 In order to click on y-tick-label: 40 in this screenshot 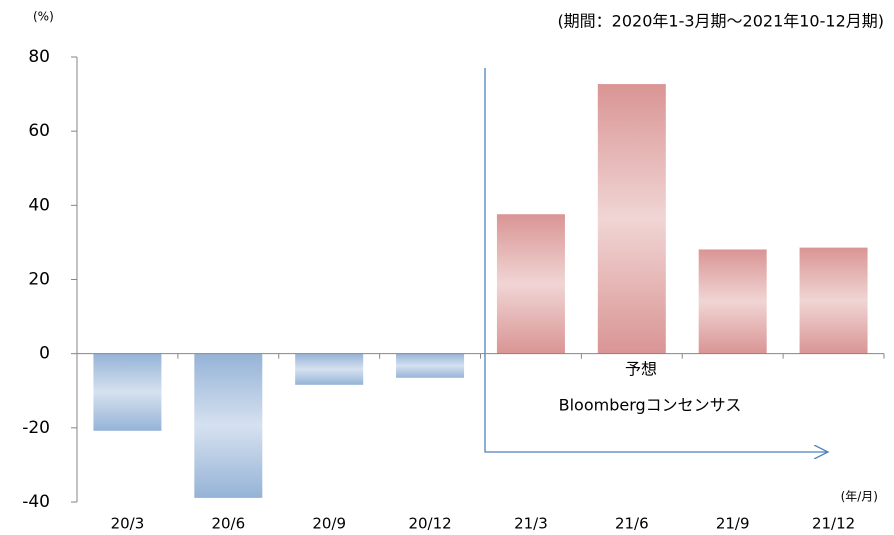, I will do `click(39, 205)`.